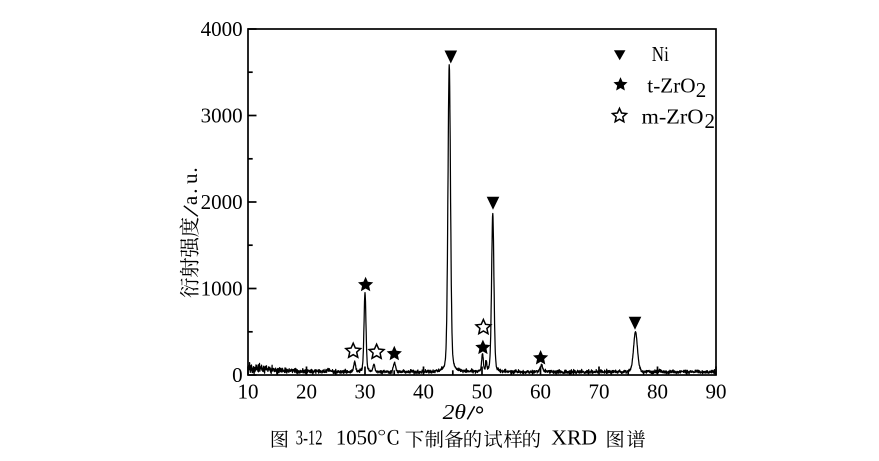 This screenshot has height=461, width=879. Describe the element at coordinates (306, 391) in the screenshot. I see `svg-text: 20` at that location.